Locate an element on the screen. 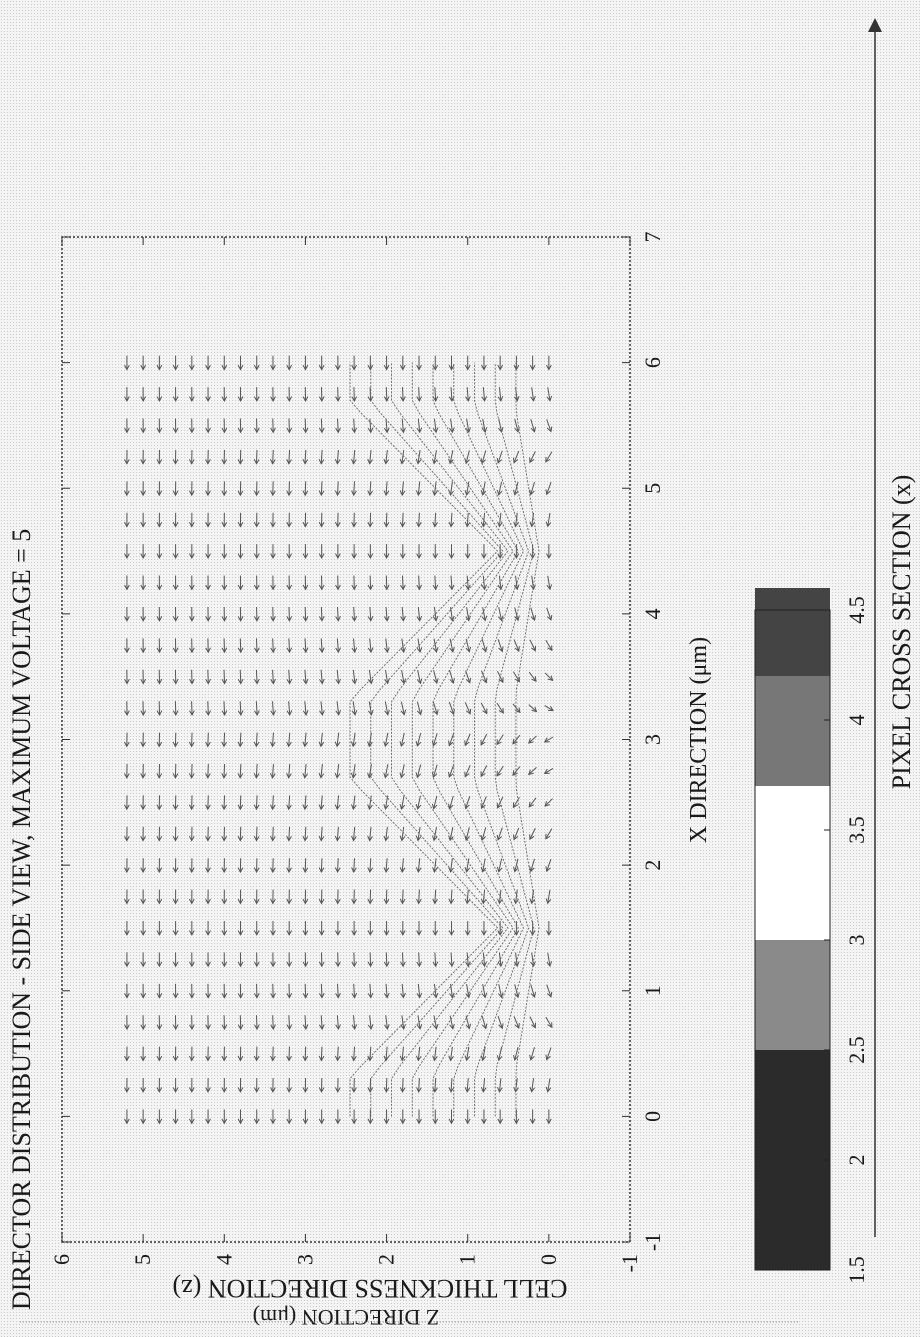 Image resolution: width=920 pixels, height=1337 pixels. colorbar-tick-label: 4.5 is located at coordinates (856, 610).